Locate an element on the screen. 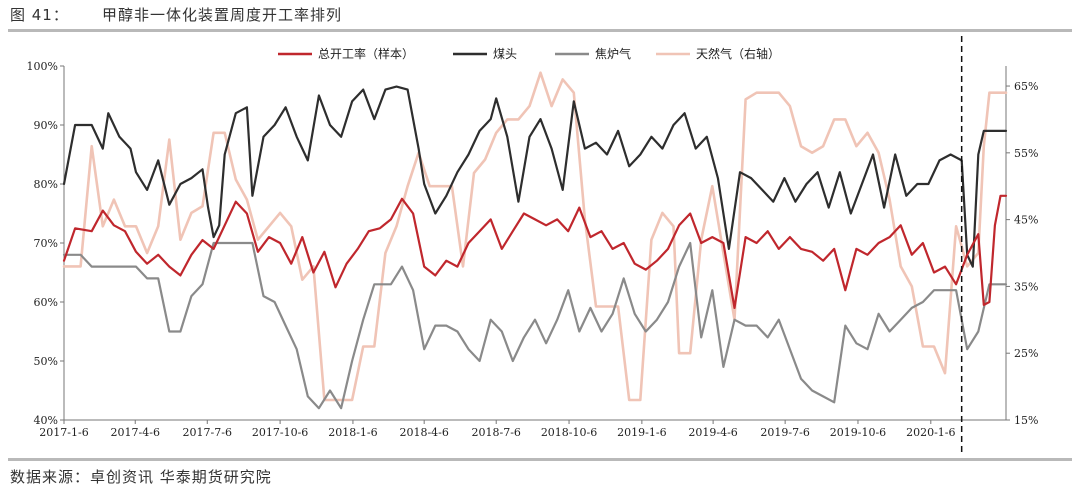 The image size is (1080, 497). x-tick-label: 2017-1-6 is located at coordinates (63, 432).